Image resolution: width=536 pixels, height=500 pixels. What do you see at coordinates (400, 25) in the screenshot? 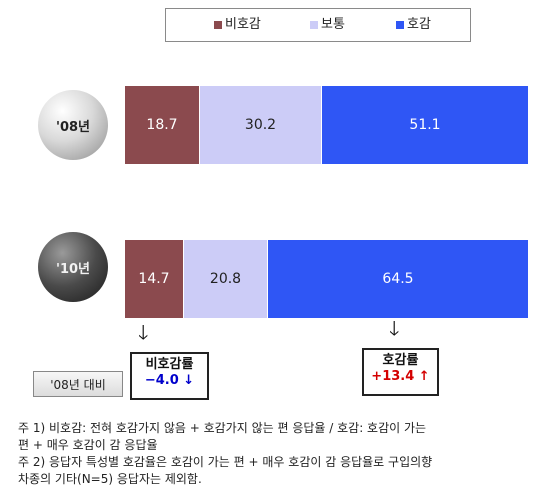
I see `legend-swatch-favorable` at bounding box center [400, 25].